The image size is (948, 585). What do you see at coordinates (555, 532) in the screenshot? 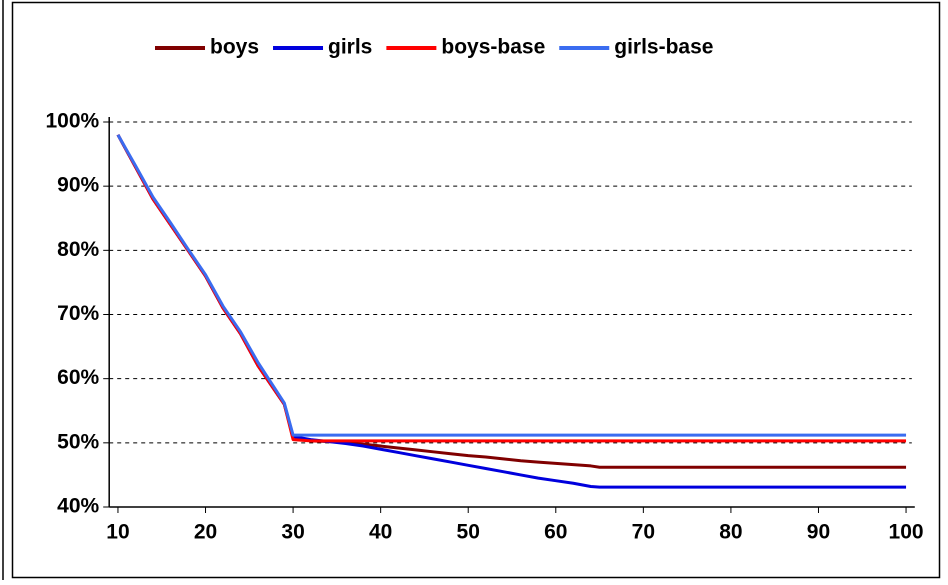
I see `x-tick-label: 60` at bounding box center [555, 532].